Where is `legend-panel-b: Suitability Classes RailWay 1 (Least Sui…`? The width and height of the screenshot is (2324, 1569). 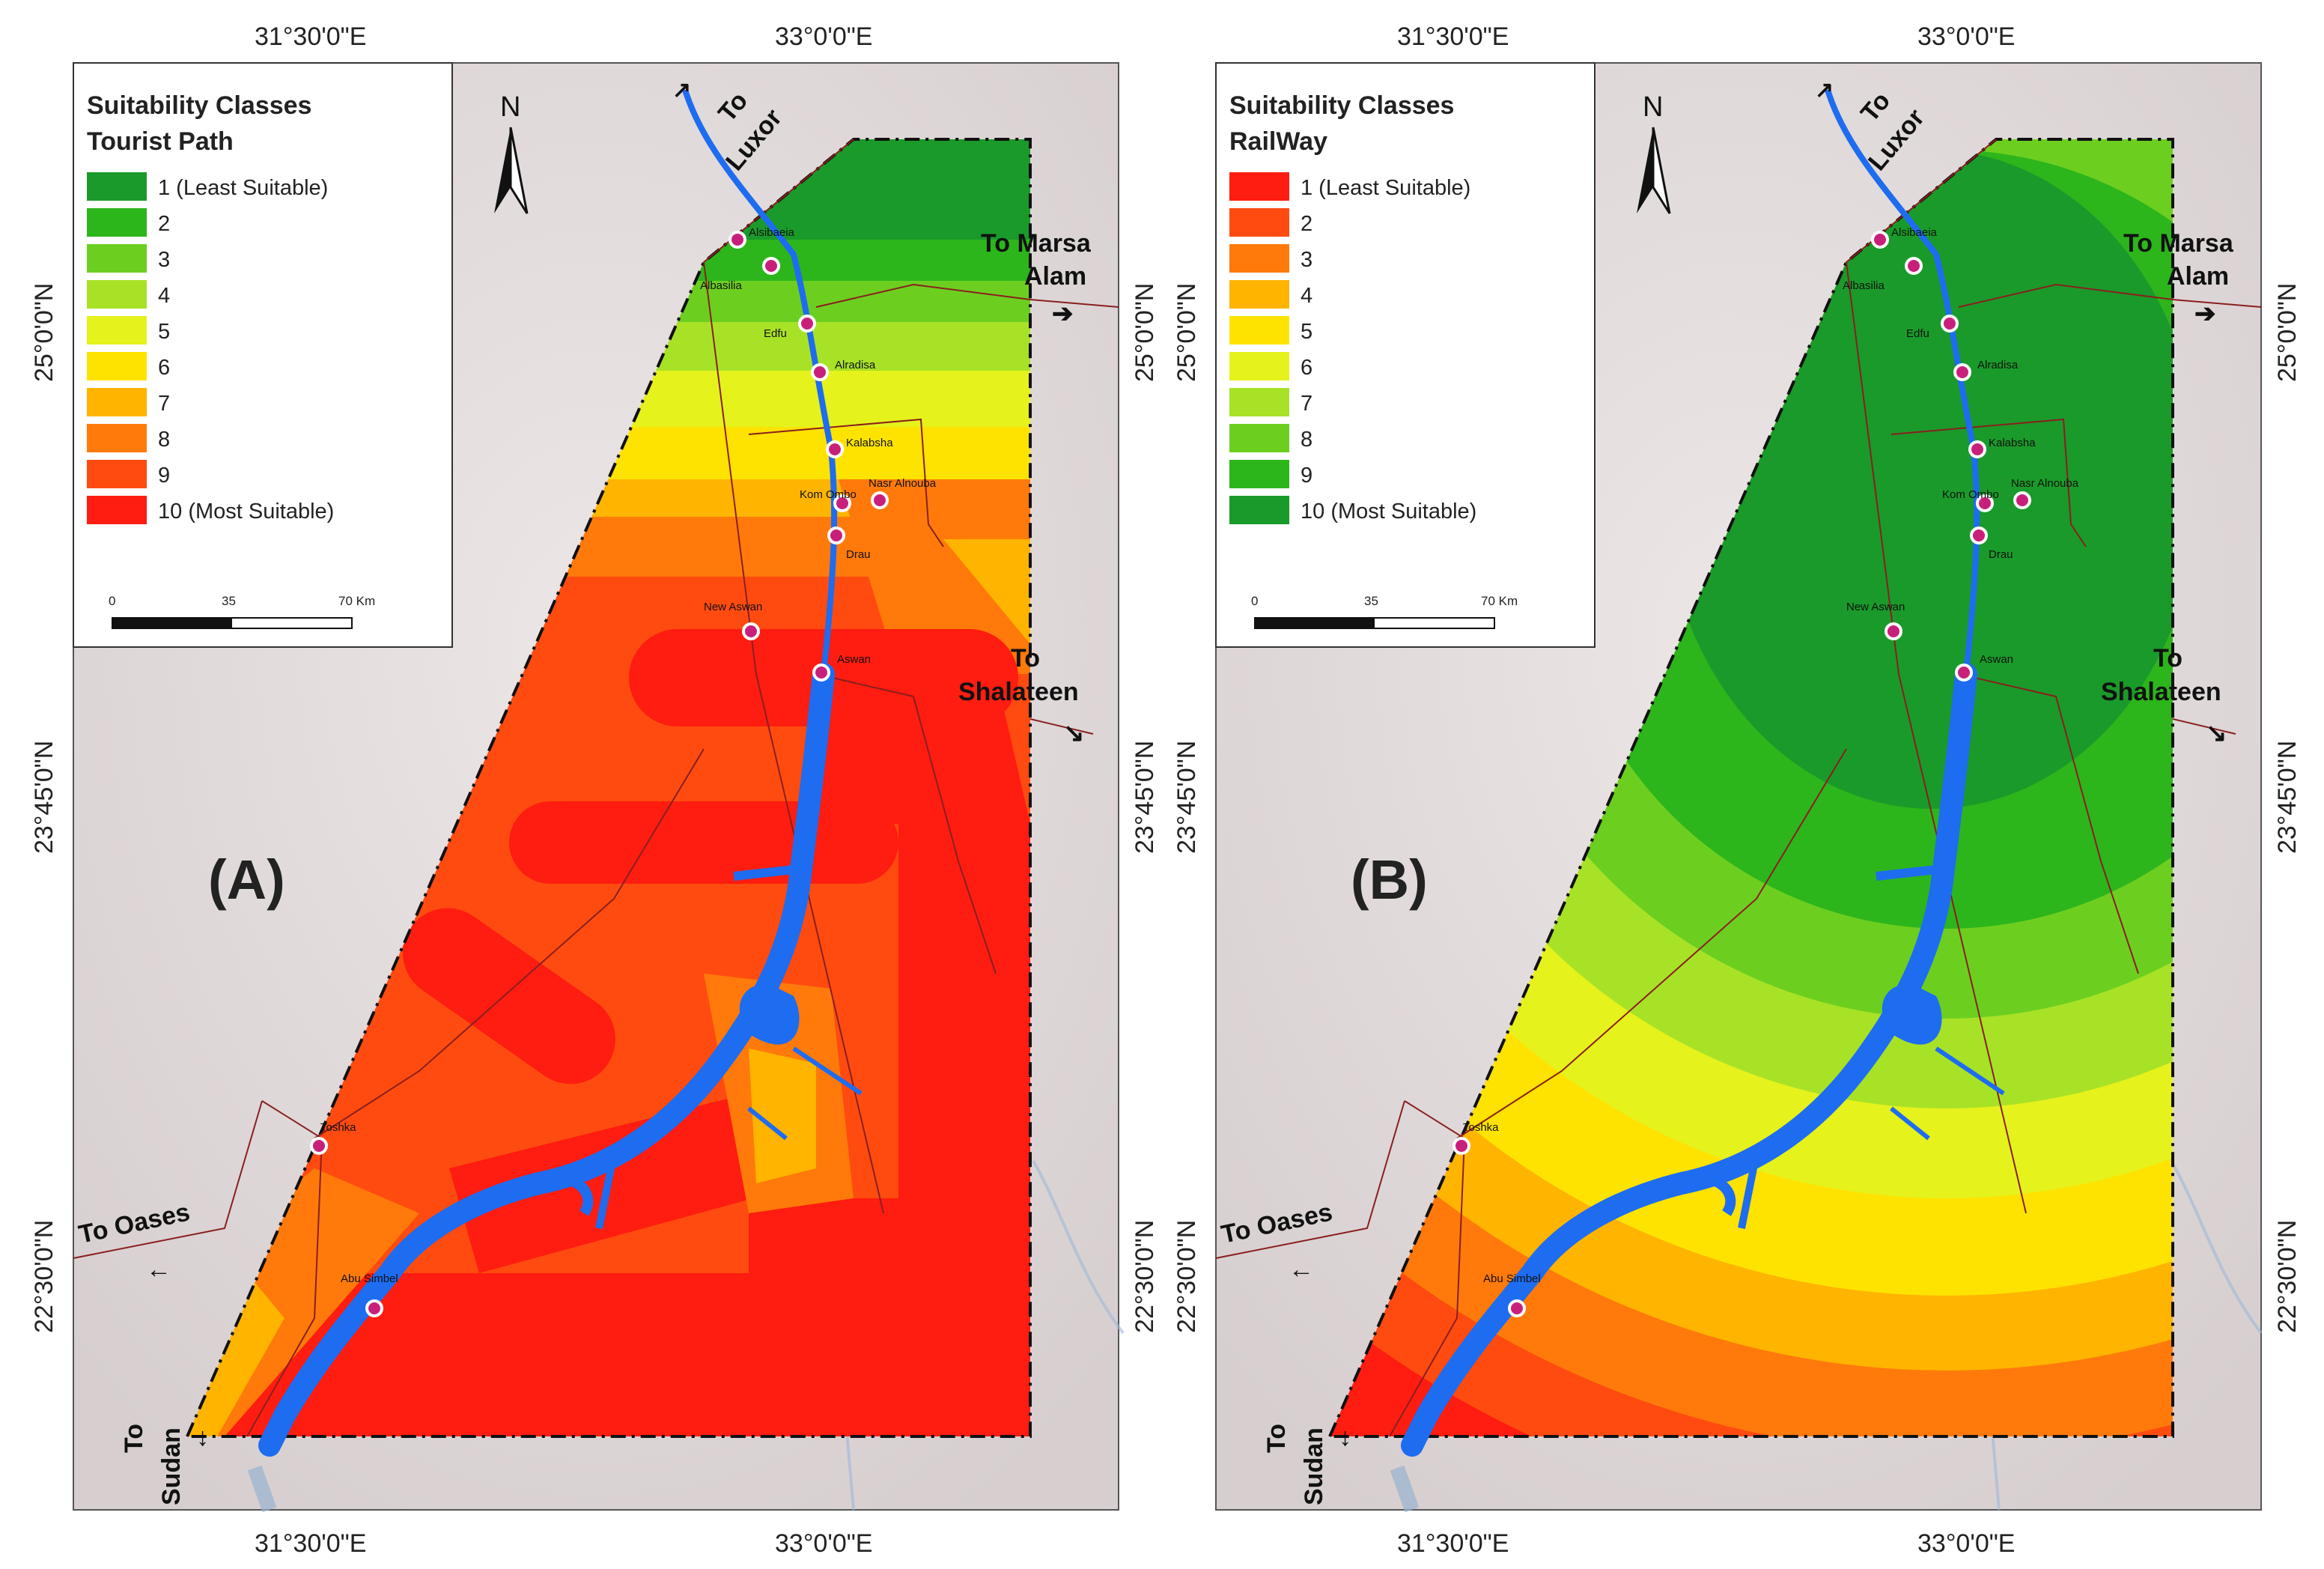
legend-panel-b: Suitability Classes RailWay 1 (Least Sui… is located at coordinates (1405, 355).